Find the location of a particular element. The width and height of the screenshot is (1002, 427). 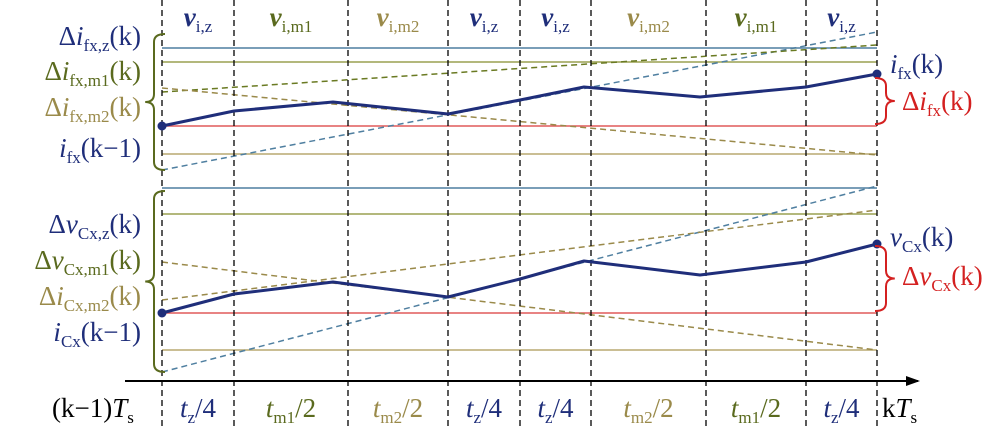

lower-trace is located at coordinates (519, 278).